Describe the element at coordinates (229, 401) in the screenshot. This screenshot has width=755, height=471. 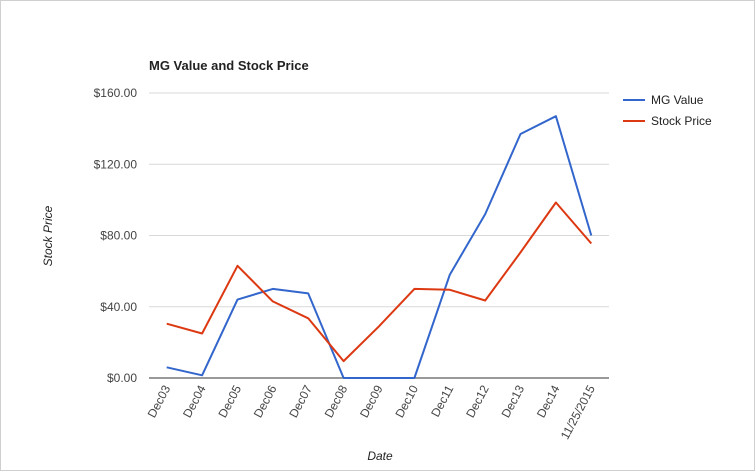
I see `x-tick-label: Dec05` at that location.